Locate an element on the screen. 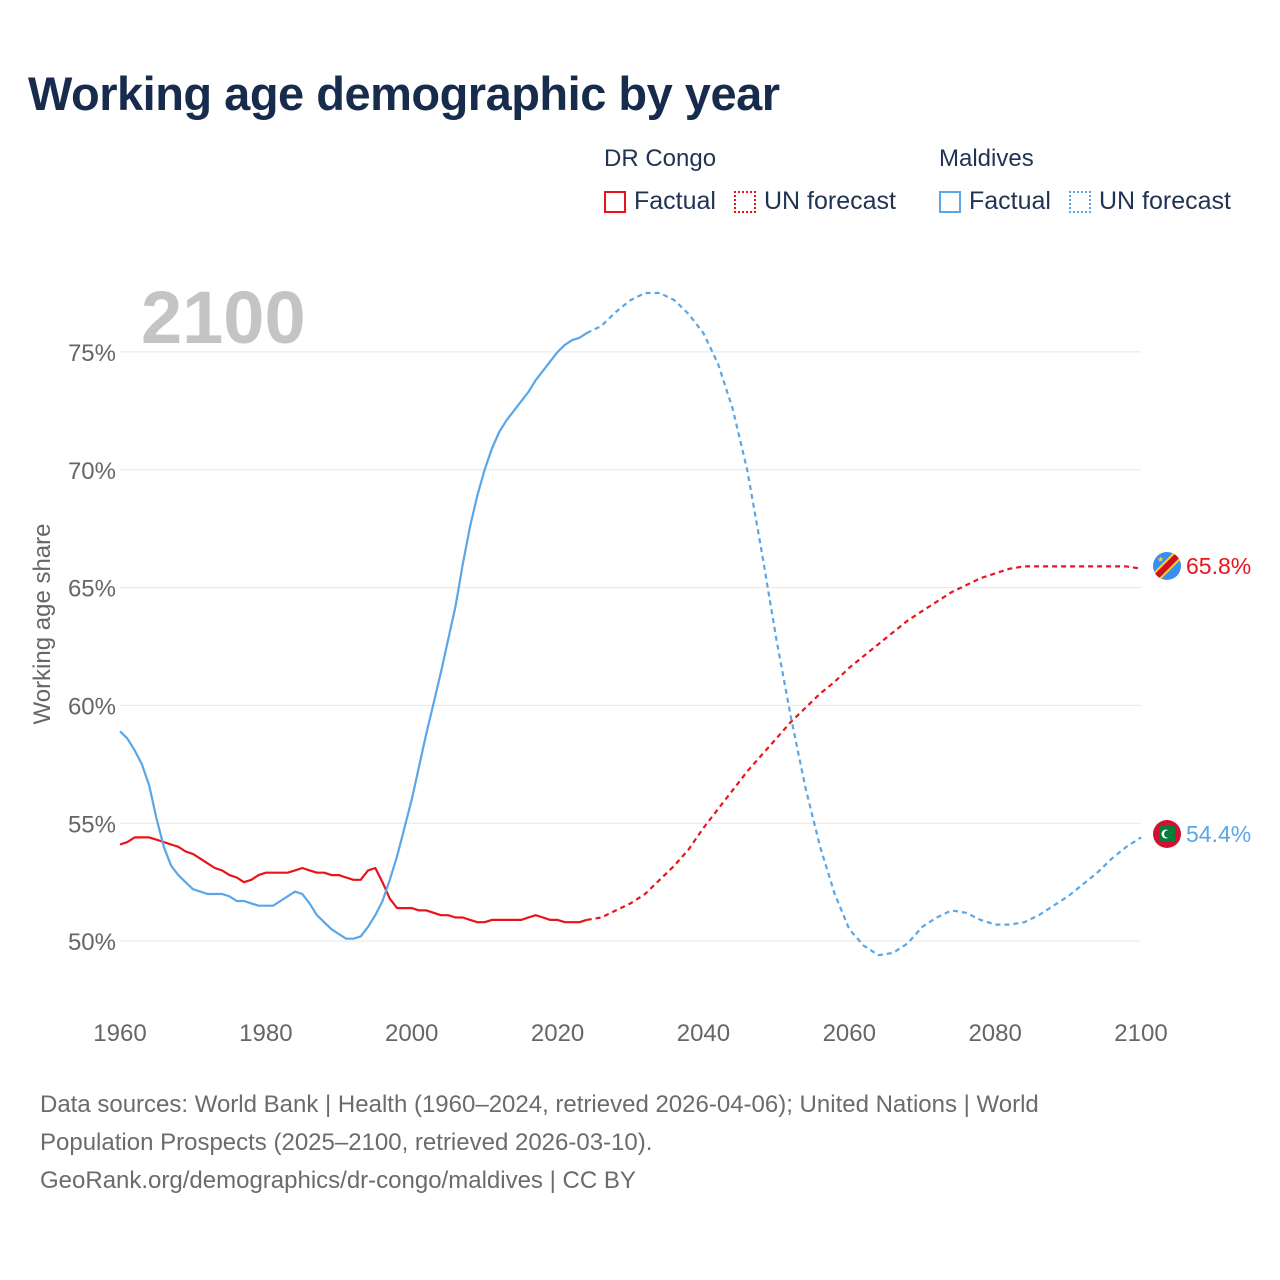 Image resolution: width=1280 pixels, height=1280 pixels. dr-congo-forecast-line is located at coordinates (864, 743).